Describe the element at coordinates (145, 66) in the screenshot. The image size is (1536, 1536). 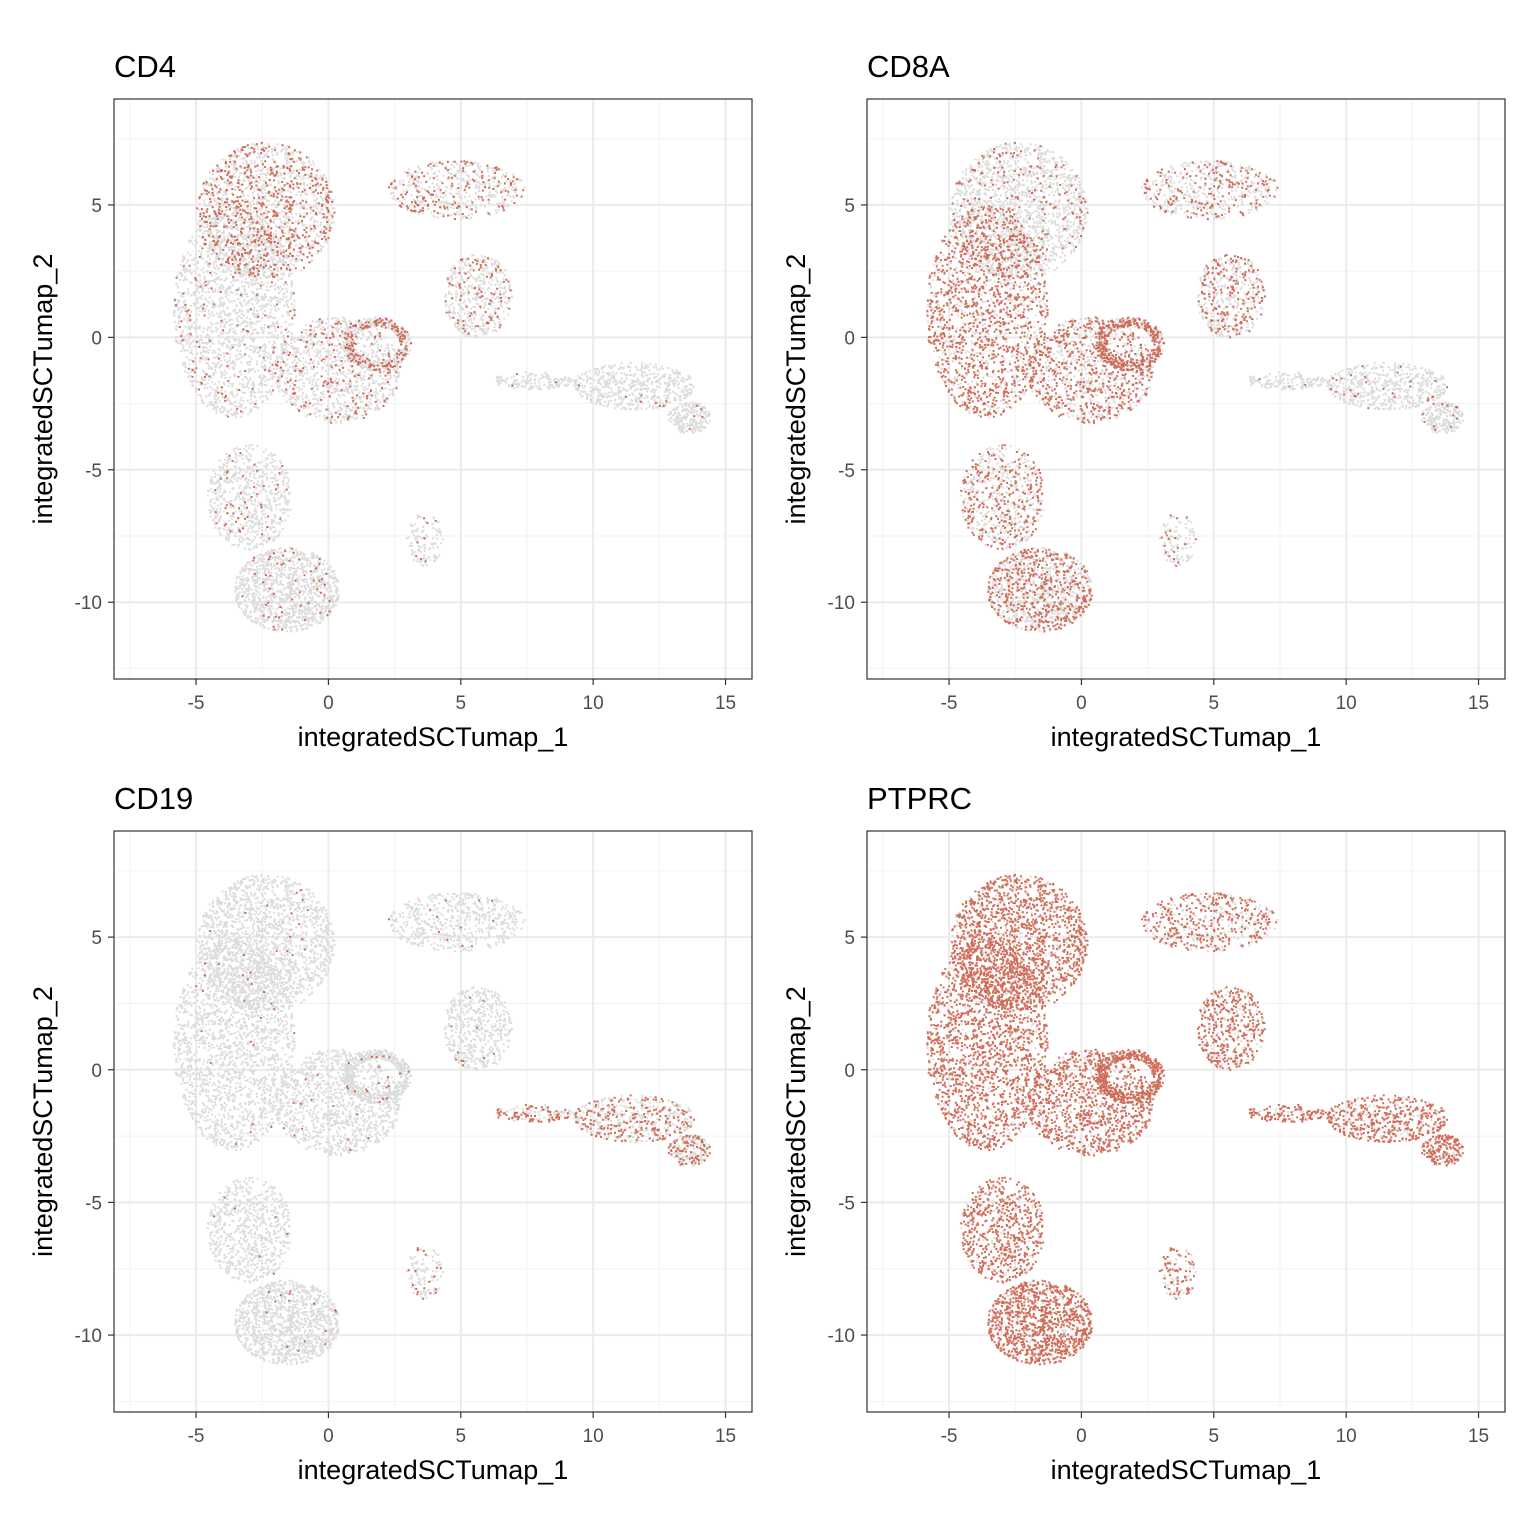
I see `panel-title: CD4` at that location.